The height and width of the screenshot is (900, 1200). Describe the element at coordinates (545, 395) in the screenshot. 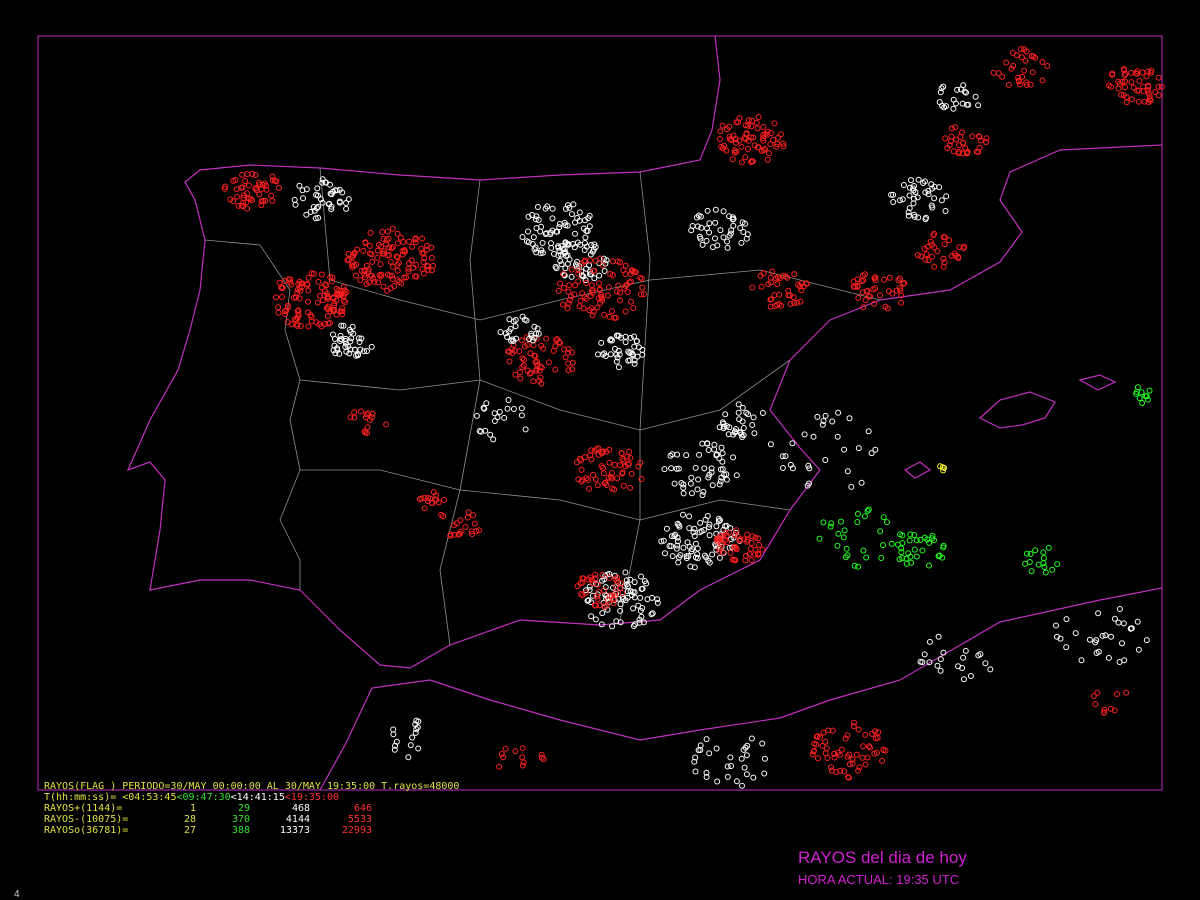

I see `region-border` at that location.